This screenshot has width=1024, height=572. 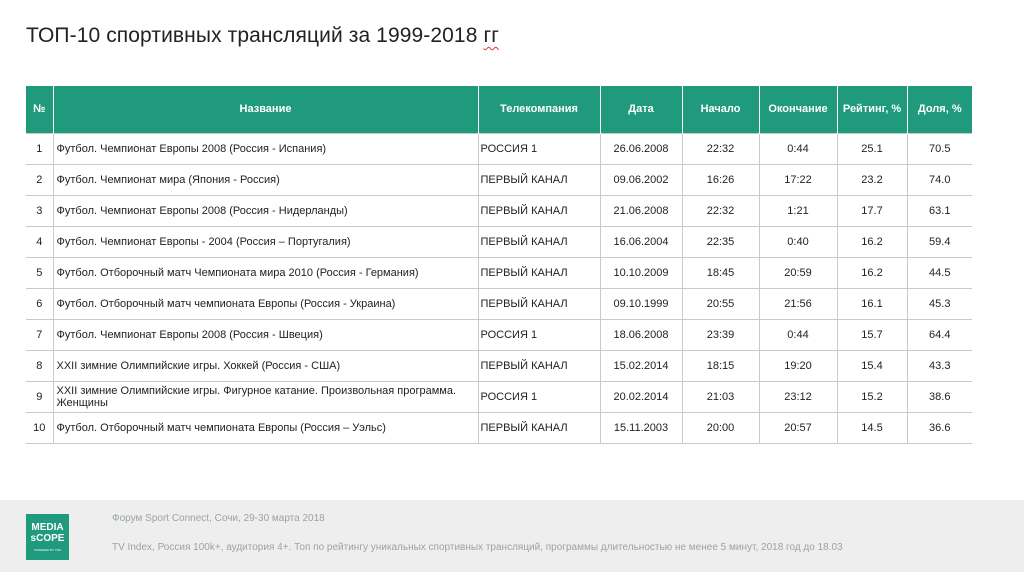 What do you see at coordinates (871, 180) in the screenshot?
I see `cell-rating: 23.2` at bounding box center [871, 180].